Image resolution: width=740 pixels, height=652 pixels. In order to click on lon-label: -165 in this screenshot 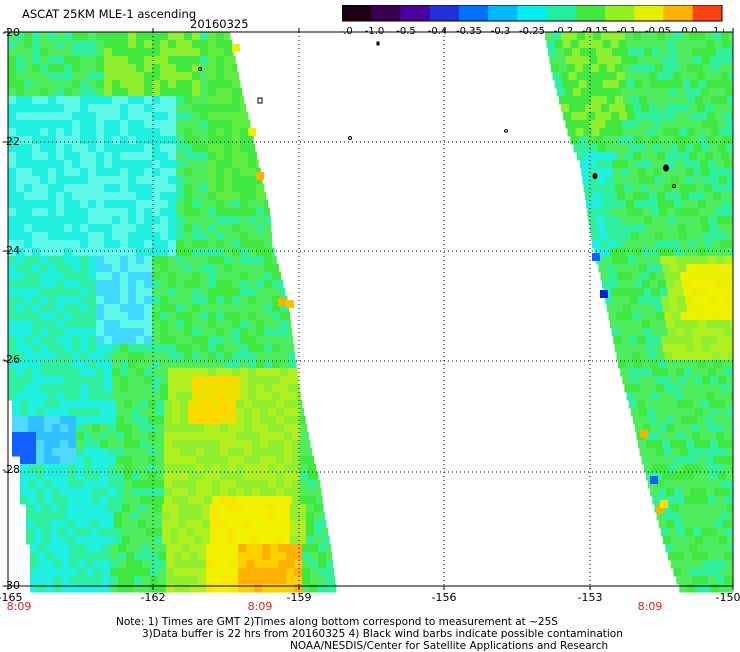, I will do `click(11, 597)`.